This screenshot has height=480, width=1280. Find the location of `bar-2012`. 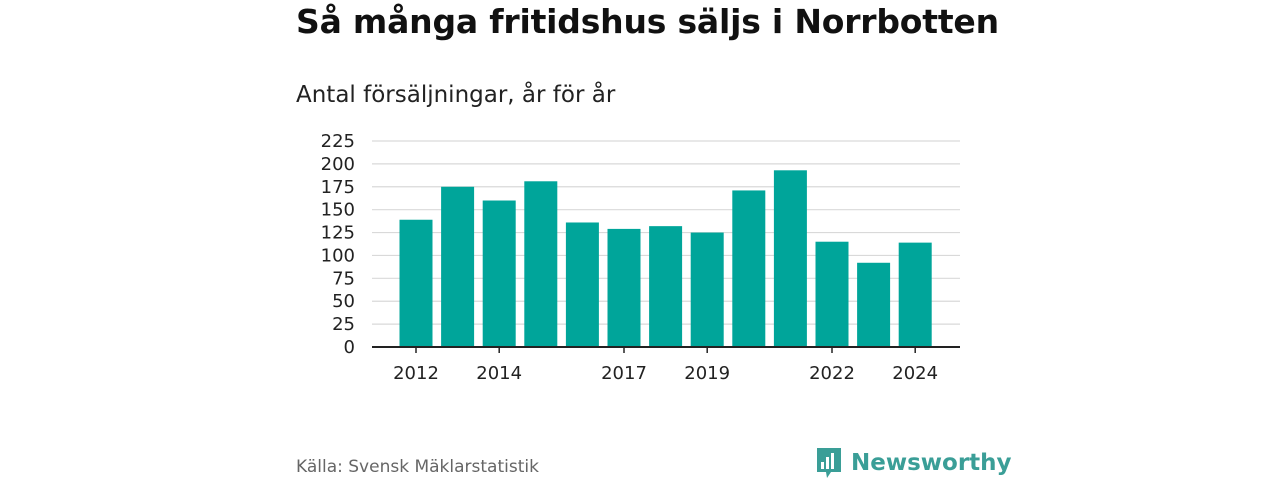

bar-2012 is located at coordinates (416, 283).